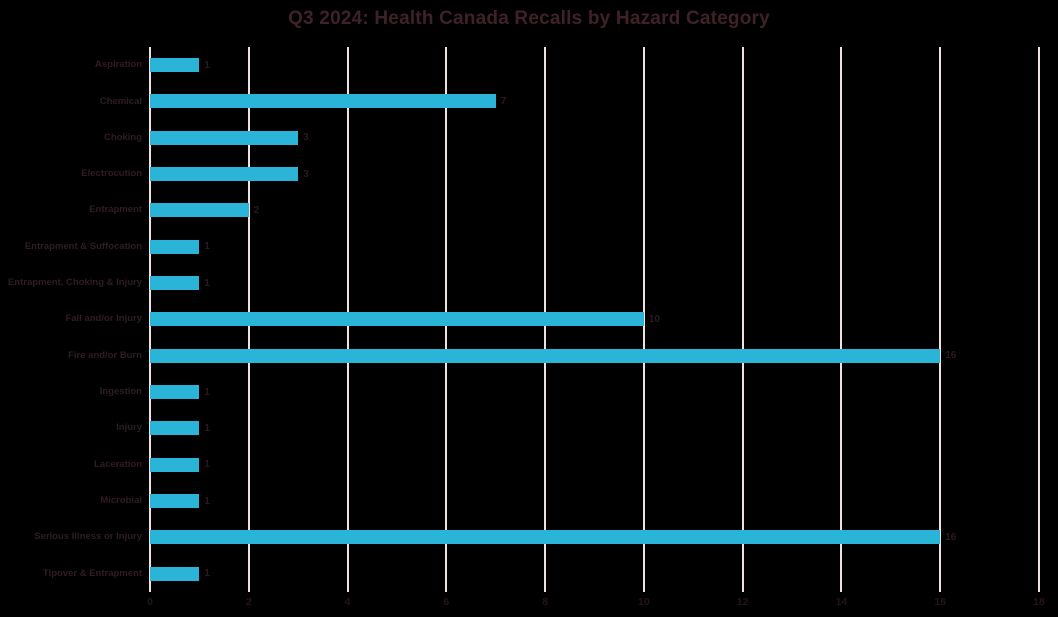  Describe the element at coordinates (940, 602) in the screenshot. I see `x-tick-label: 16` at that location.